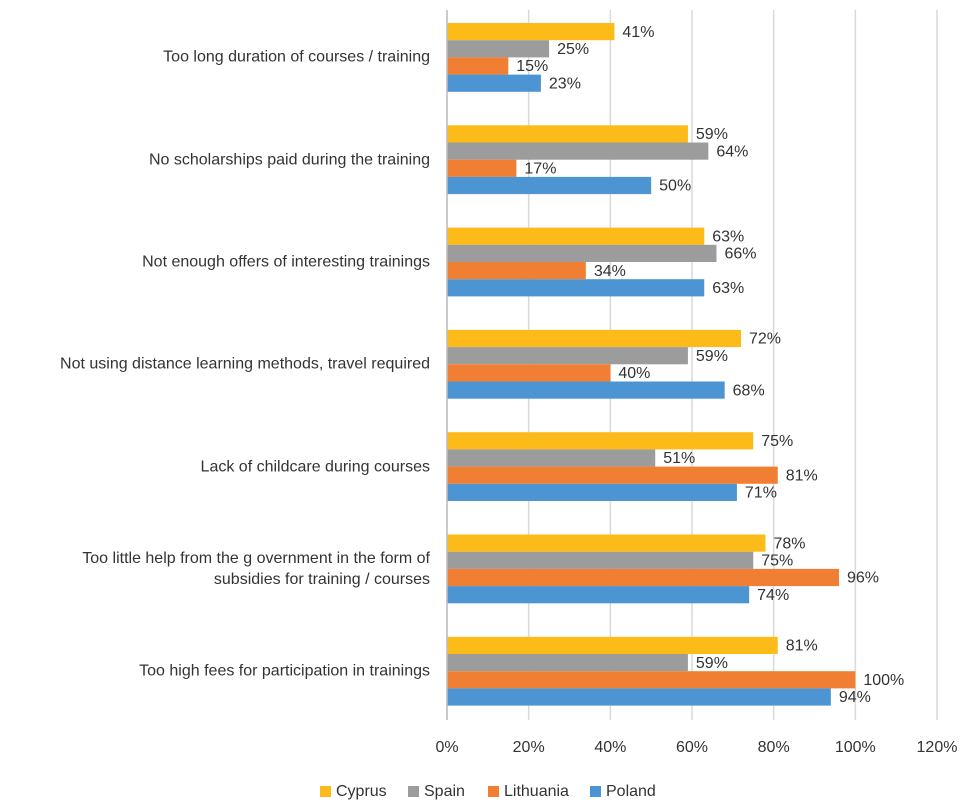 The height and width of the screenshot is (802, 965). Describe the element at coordinates (679, 458) in the screenshot. I see `data-label: 51%` at that location.